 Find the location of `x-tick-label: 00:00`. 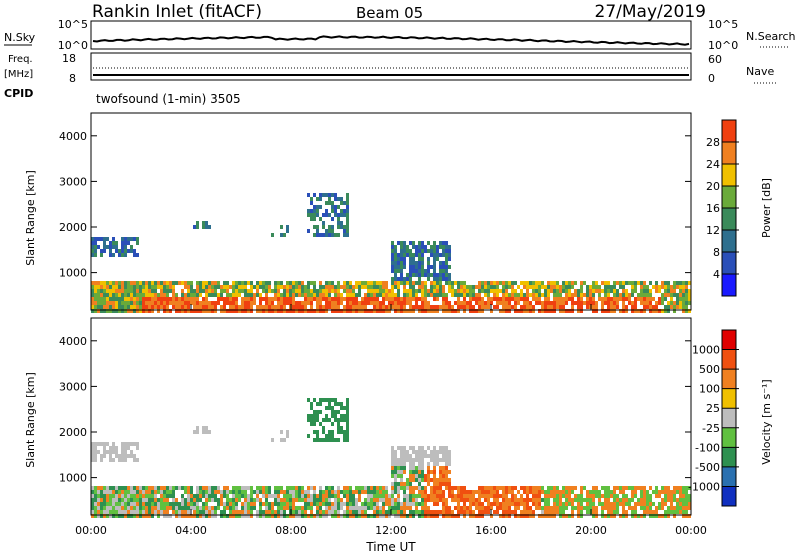

x-tick-label: 00:00 is located at coordinates (691, 530).